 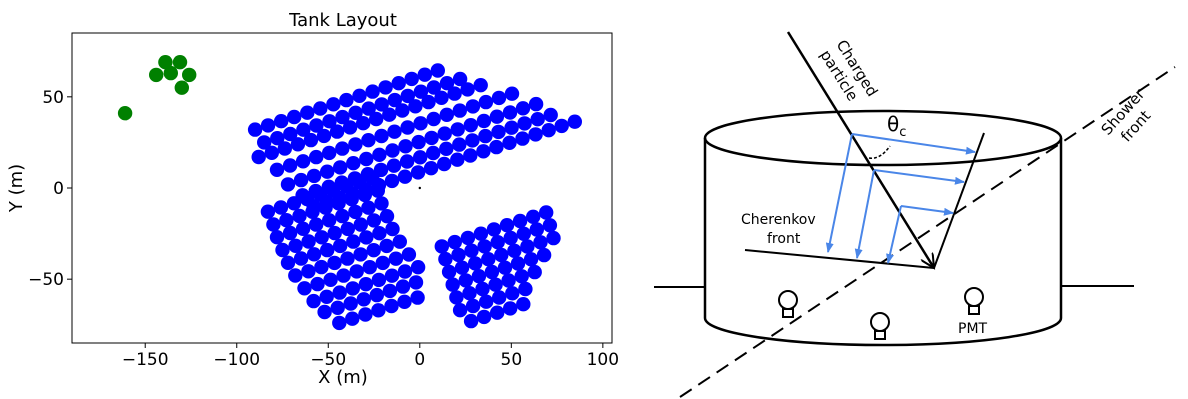 I want to click on pmt-left, so click(x=788, y=304).